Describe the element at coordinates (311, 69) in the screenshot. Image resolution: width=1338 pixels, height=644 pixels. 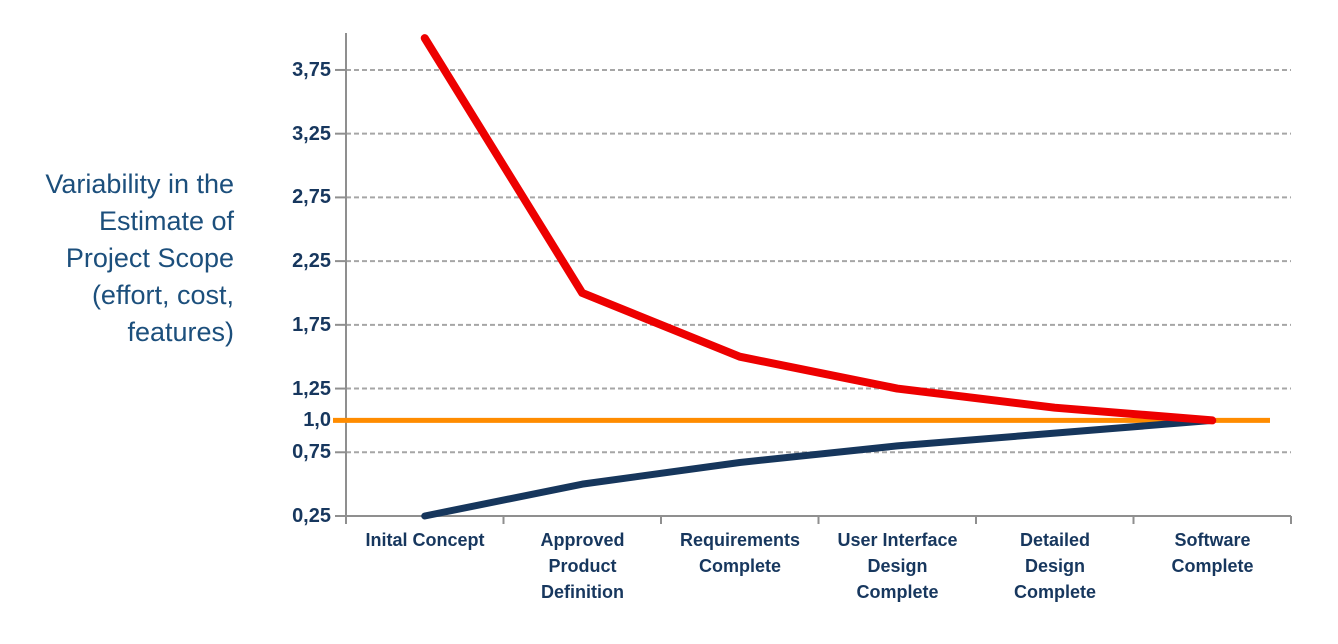
I see `y-tick-label: 3,75` at that location.